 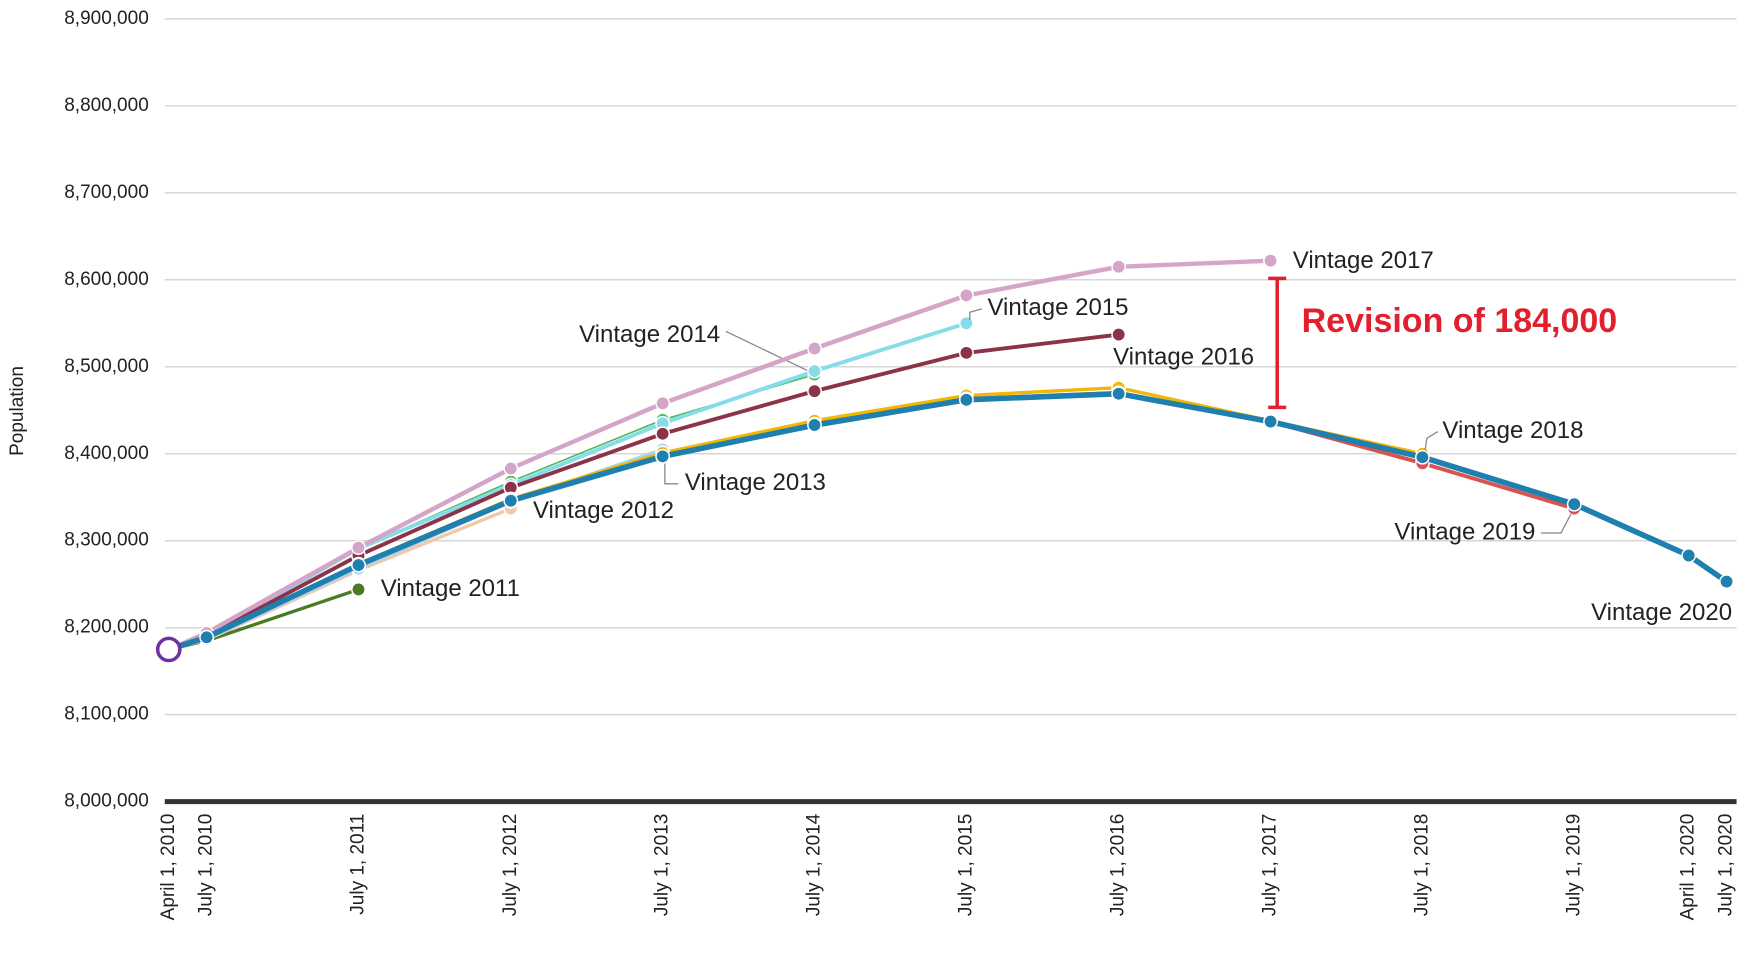 What do you see at coordinates (106, 192) in the screenshot?
I see `y-tick-label: 8,700,000` at bounding box center [106, 192].